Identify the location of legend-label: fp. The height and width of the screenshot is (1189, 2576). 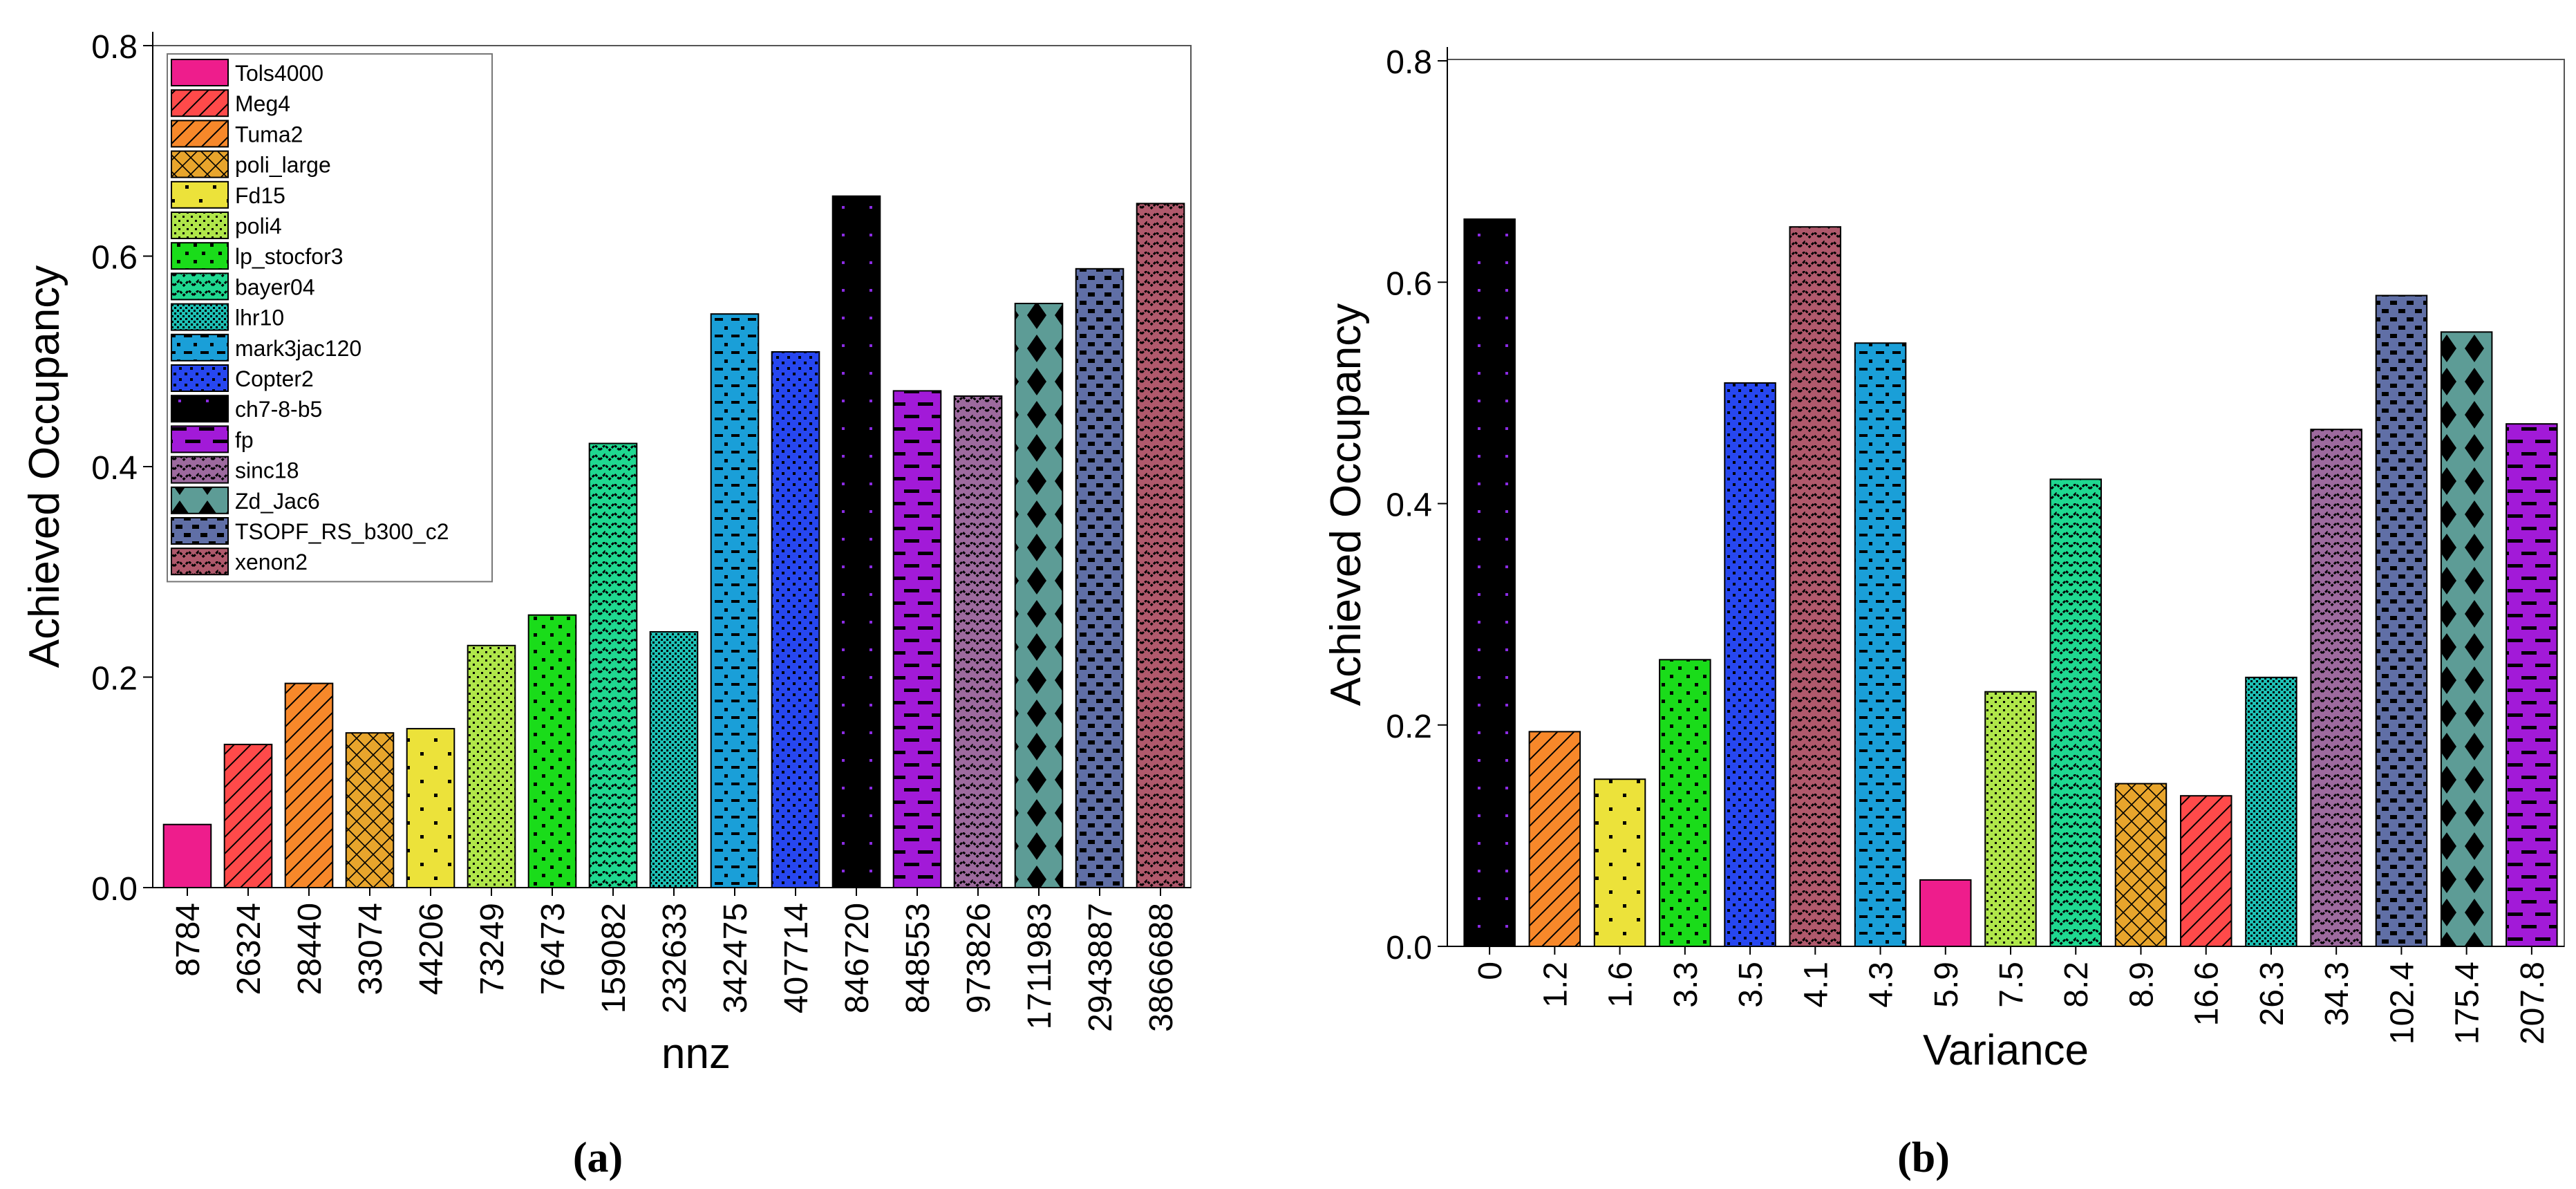
(244, 440).